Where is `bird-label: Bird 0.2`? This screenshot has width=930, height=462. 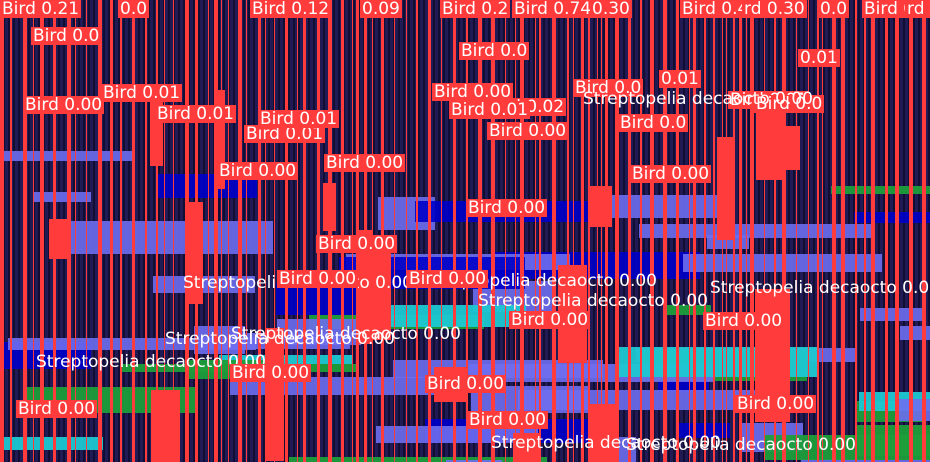 bird-label: Bird 0.2 is located at coordinates (475, 9).